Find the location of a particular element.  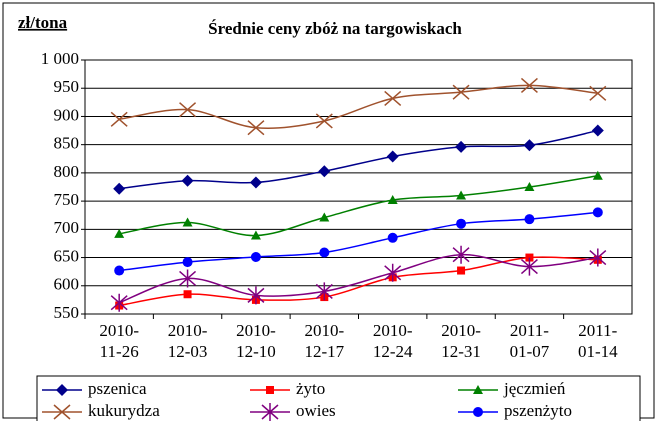

x-tick-label: 2010-12-17 is located at coordinates (324, 341).